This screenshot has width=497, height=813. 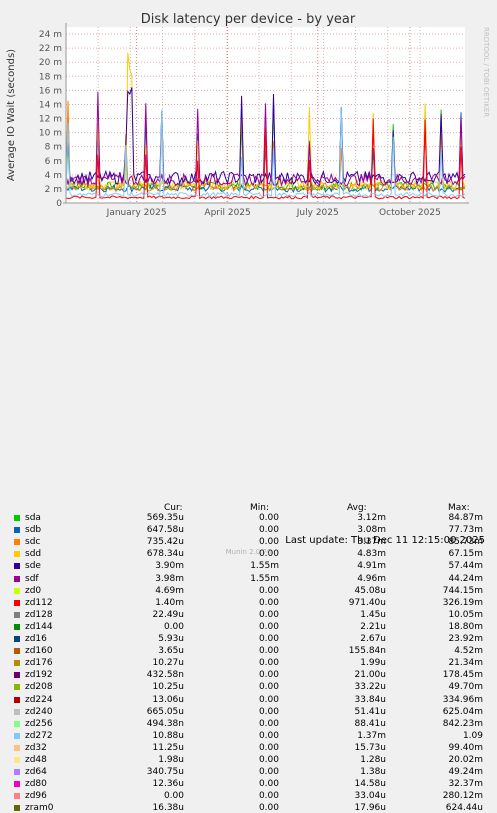 What do you see at coordinates (370, 723) in the screenshot?
I see `legend-value-avg: 88.41u` at bounding box center [370, 723].